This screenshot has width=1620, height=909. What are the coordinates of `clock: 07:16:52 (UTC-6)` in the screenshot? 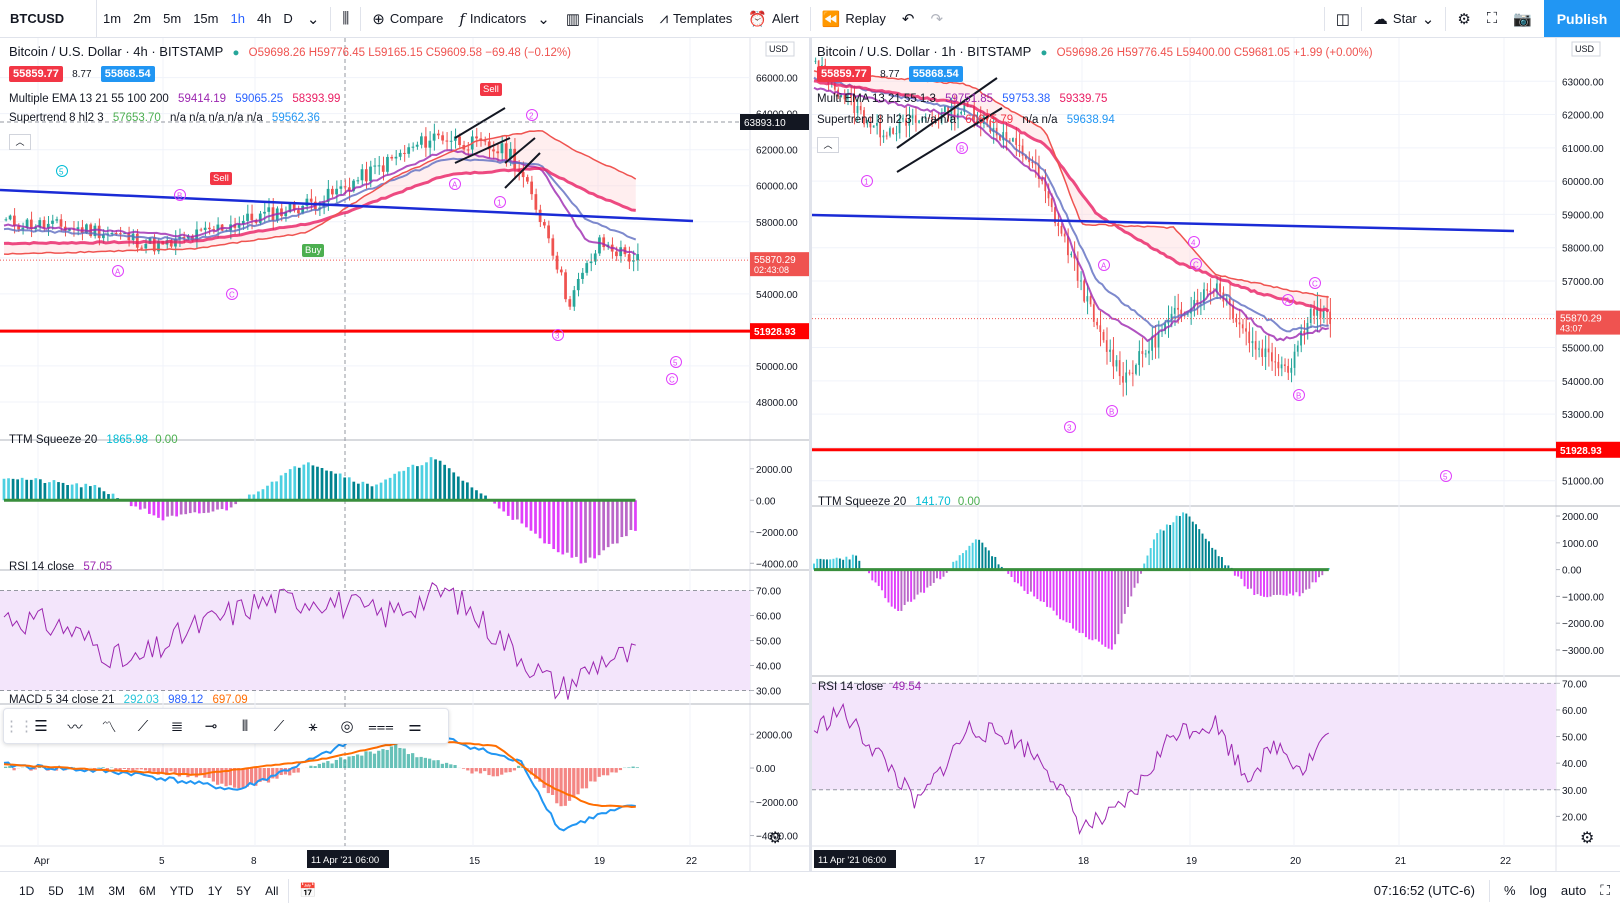 It's located at (1424, 890).